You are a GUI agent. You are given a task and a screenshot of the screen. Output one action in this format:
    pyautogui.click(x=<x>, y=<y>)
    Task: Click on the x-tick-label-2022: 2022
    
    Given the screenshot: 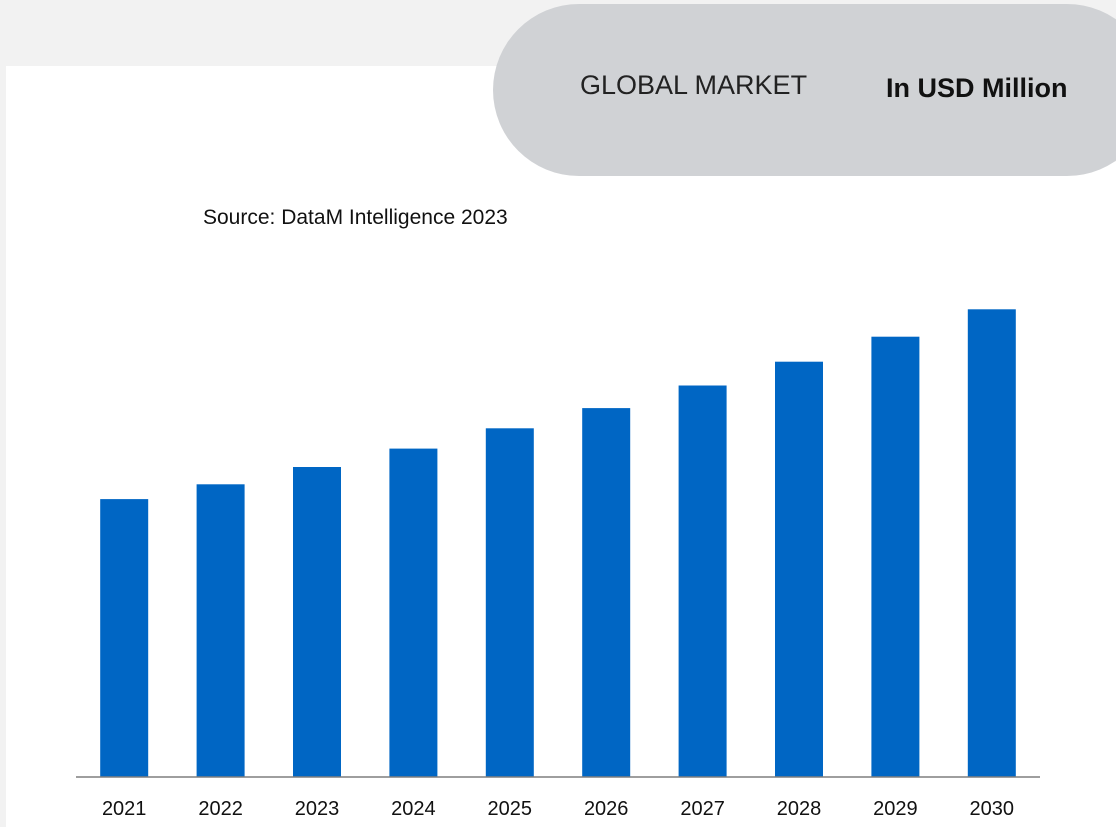 What is the action you would take?
    pyautogui.click(x=220, y=809)
    